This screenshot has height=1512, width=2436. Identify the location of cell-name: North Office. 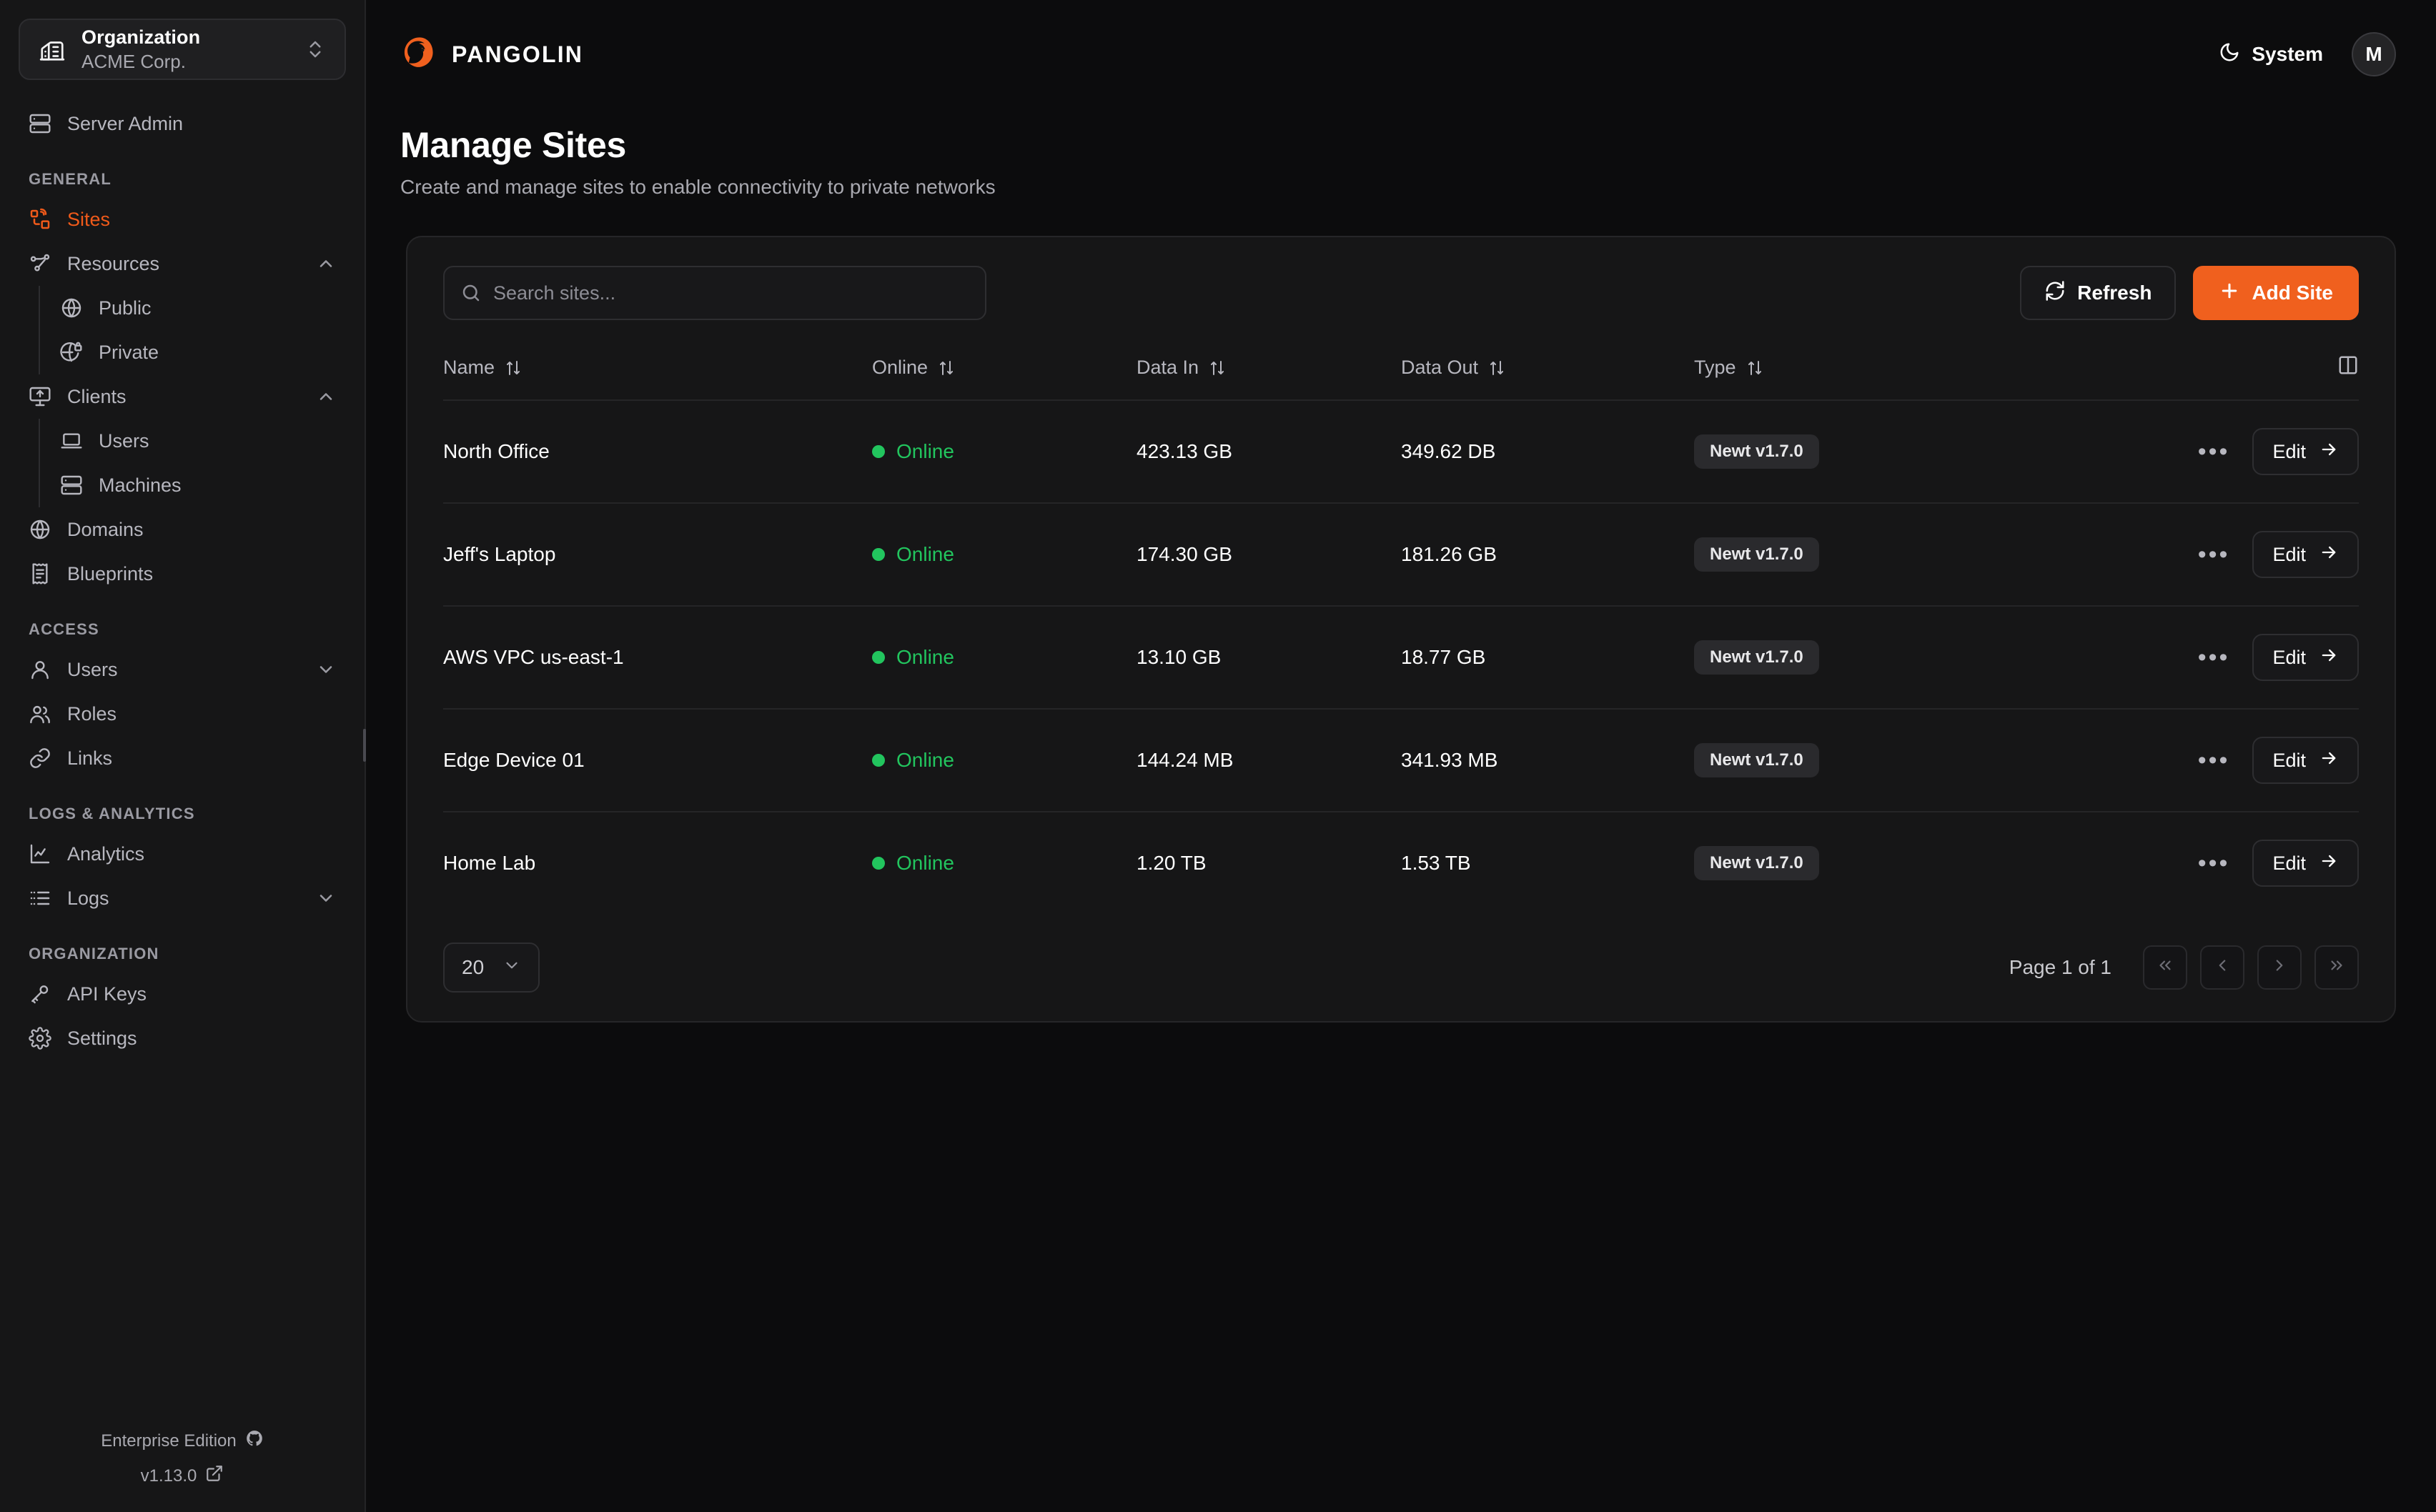
(497, 451).